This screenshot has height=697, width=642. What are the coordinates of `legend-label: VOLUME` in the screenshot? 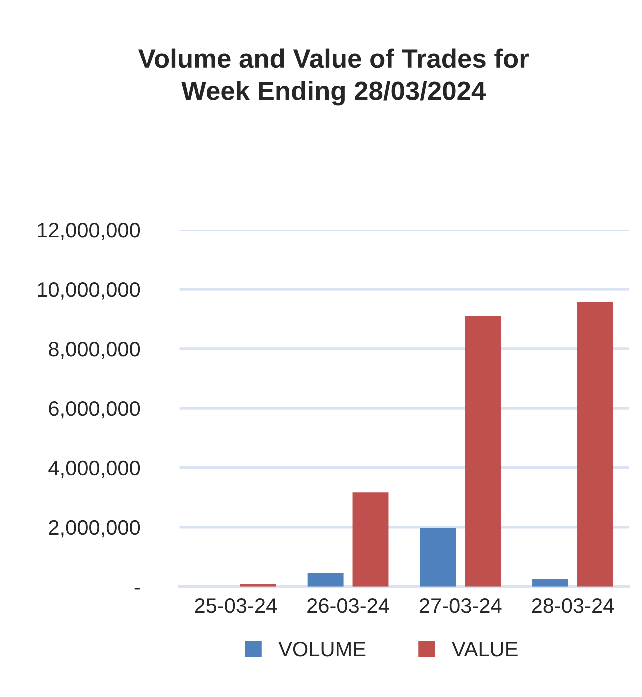 It's located at (322, 649).